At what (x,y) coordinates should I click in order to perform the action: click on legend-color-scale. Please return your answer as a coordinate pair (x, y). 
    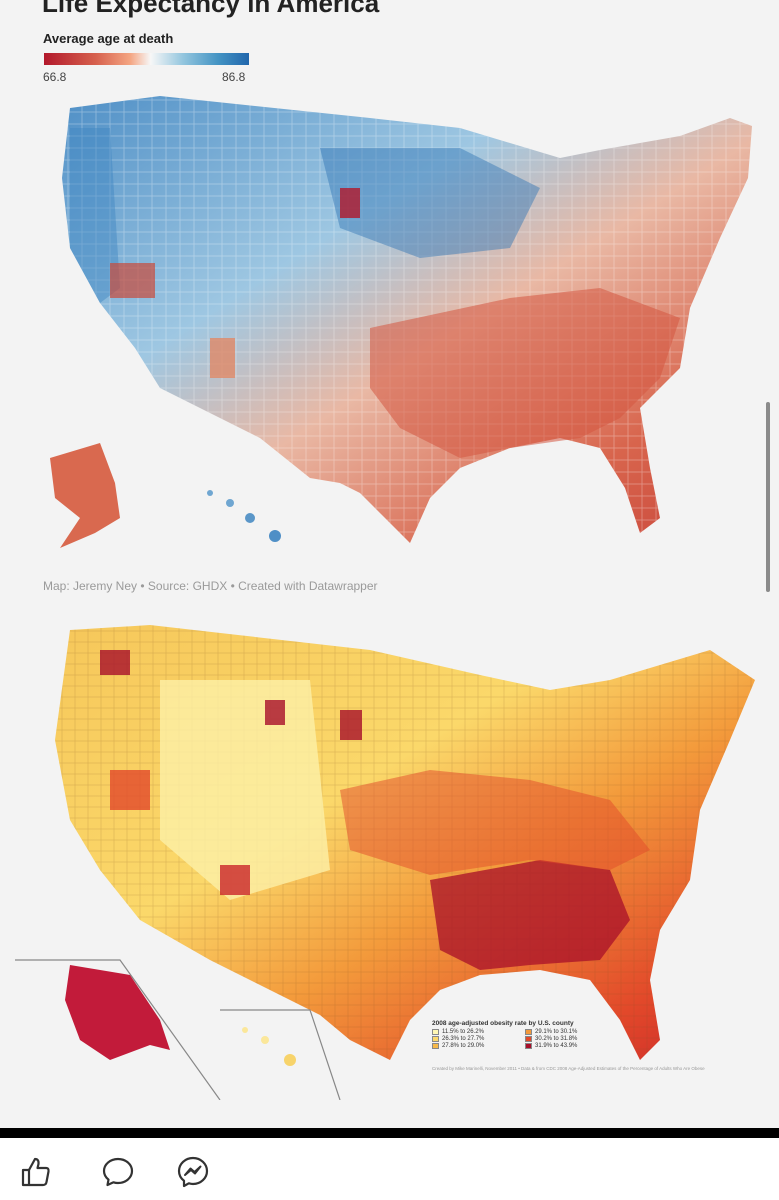
    Looking at the image, I should click on (146, 59).